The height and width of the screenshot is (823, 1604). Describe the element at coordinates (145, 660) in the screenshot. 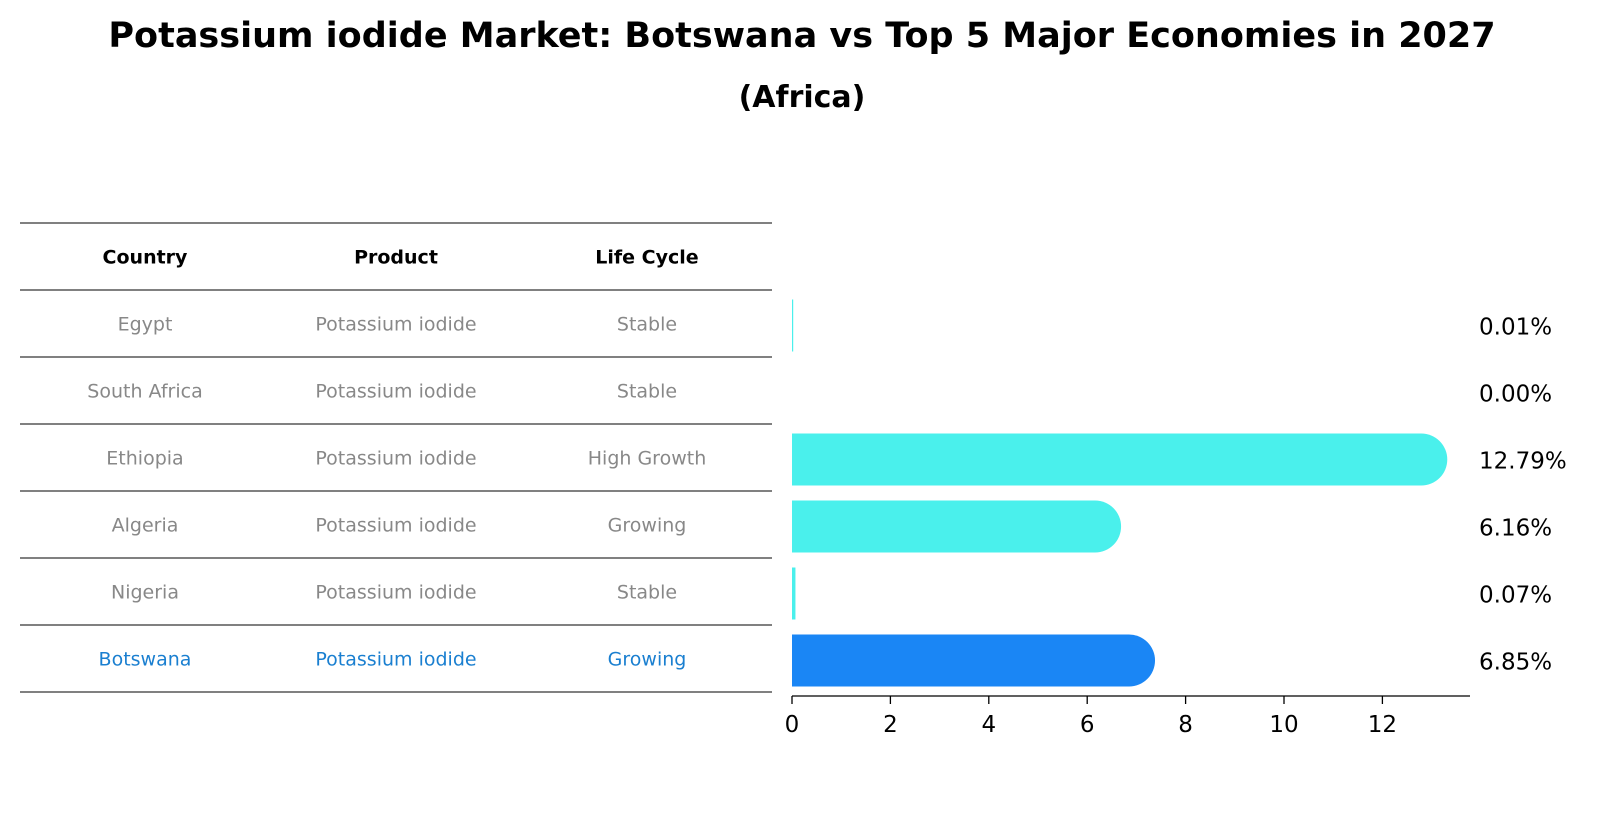

I see `table-cell-country: Botswana` at that location.